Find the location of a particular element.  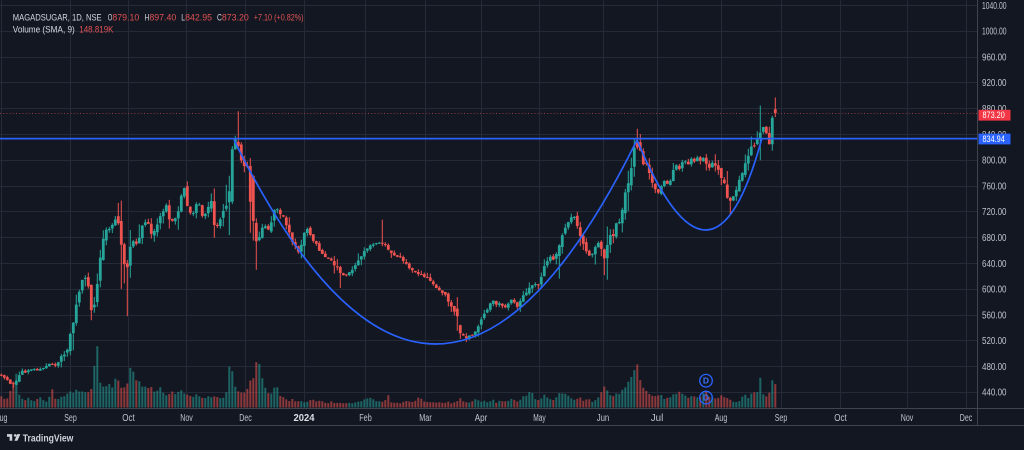

svg-text: 560.00 is located at coordinates (994, 315).